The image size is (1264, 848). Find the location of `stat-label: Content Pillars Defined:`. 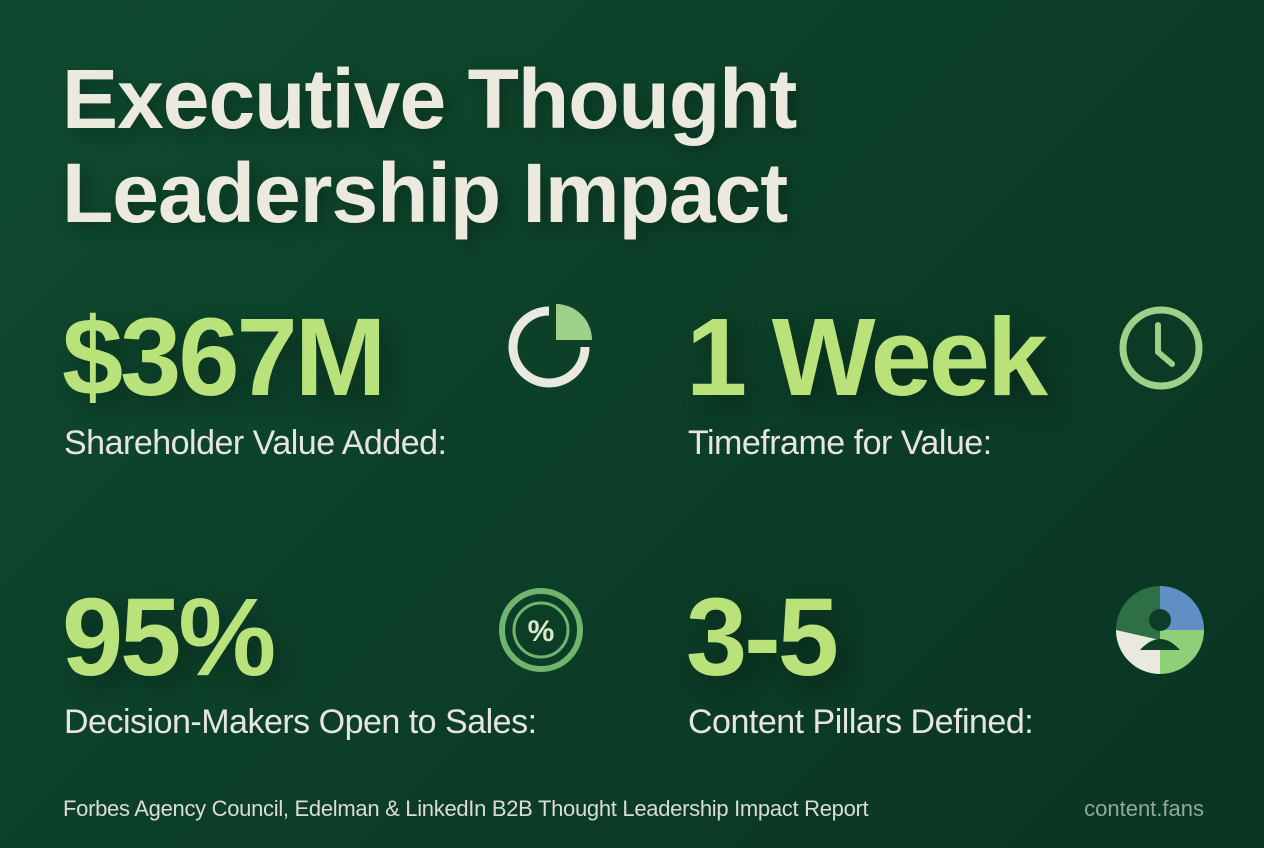

stat-label: Content Pillars Defined: is located at coordinates (861, 722).